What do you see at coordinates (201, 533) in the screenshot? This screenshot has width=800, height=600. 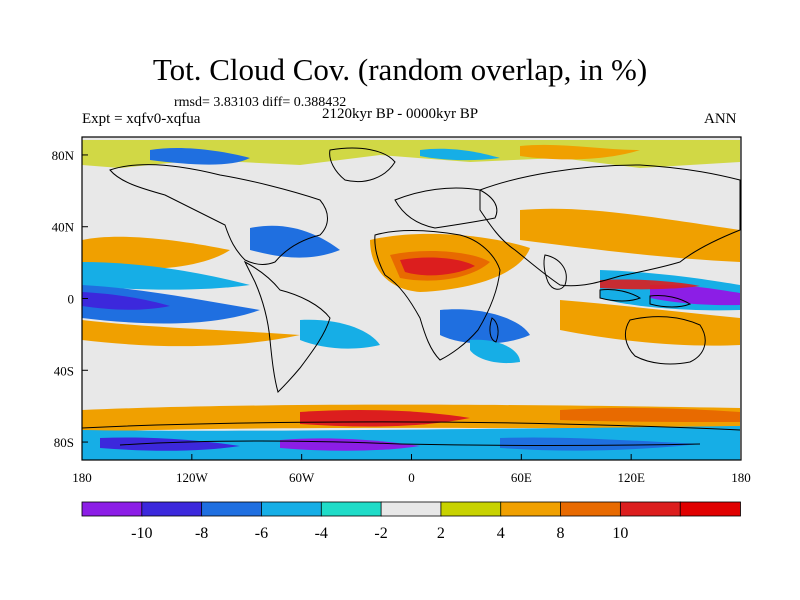 I see `colorbar-label: -8` at bounding box center [201, 533].